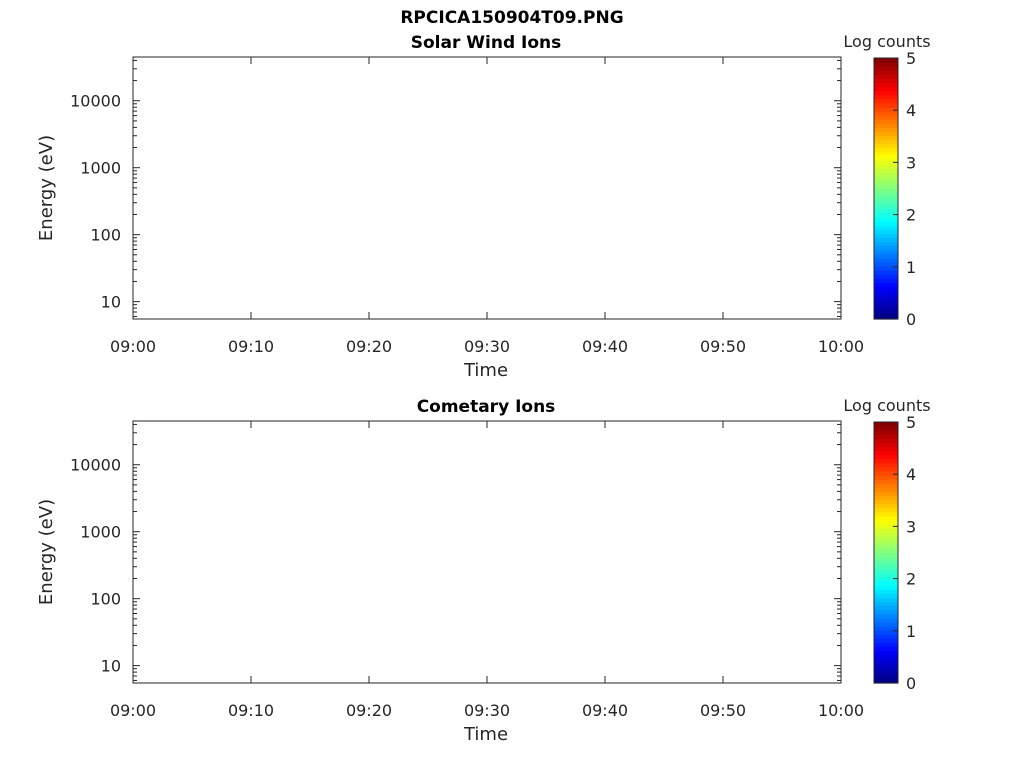 This screenshot has height=768, width=1024. What do you see at coordinates (911, 526) in the screenshot?
I see `colorbar-tick-label: 3` at bounding box center [911, 526].